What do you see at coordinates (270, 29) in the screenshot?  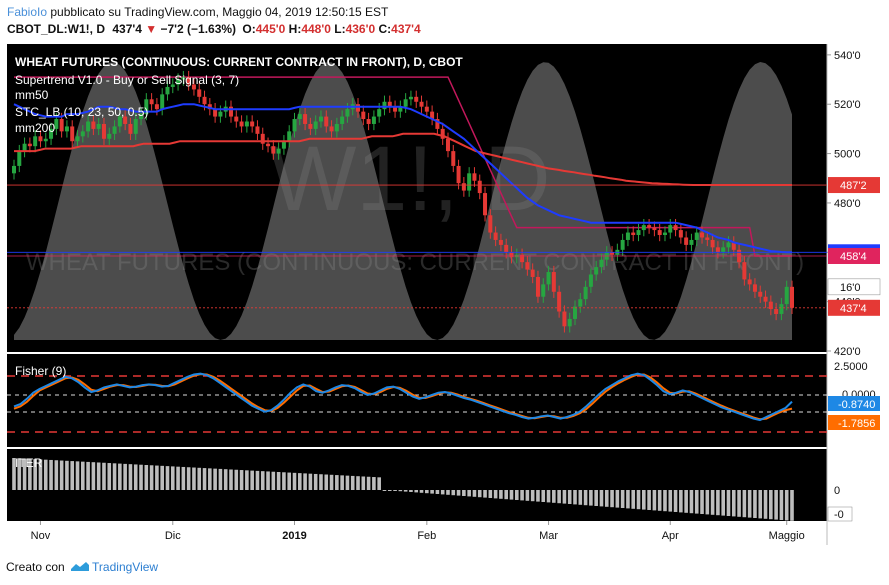 I see `open-value: 445'0` at bounding box center [270, 29].